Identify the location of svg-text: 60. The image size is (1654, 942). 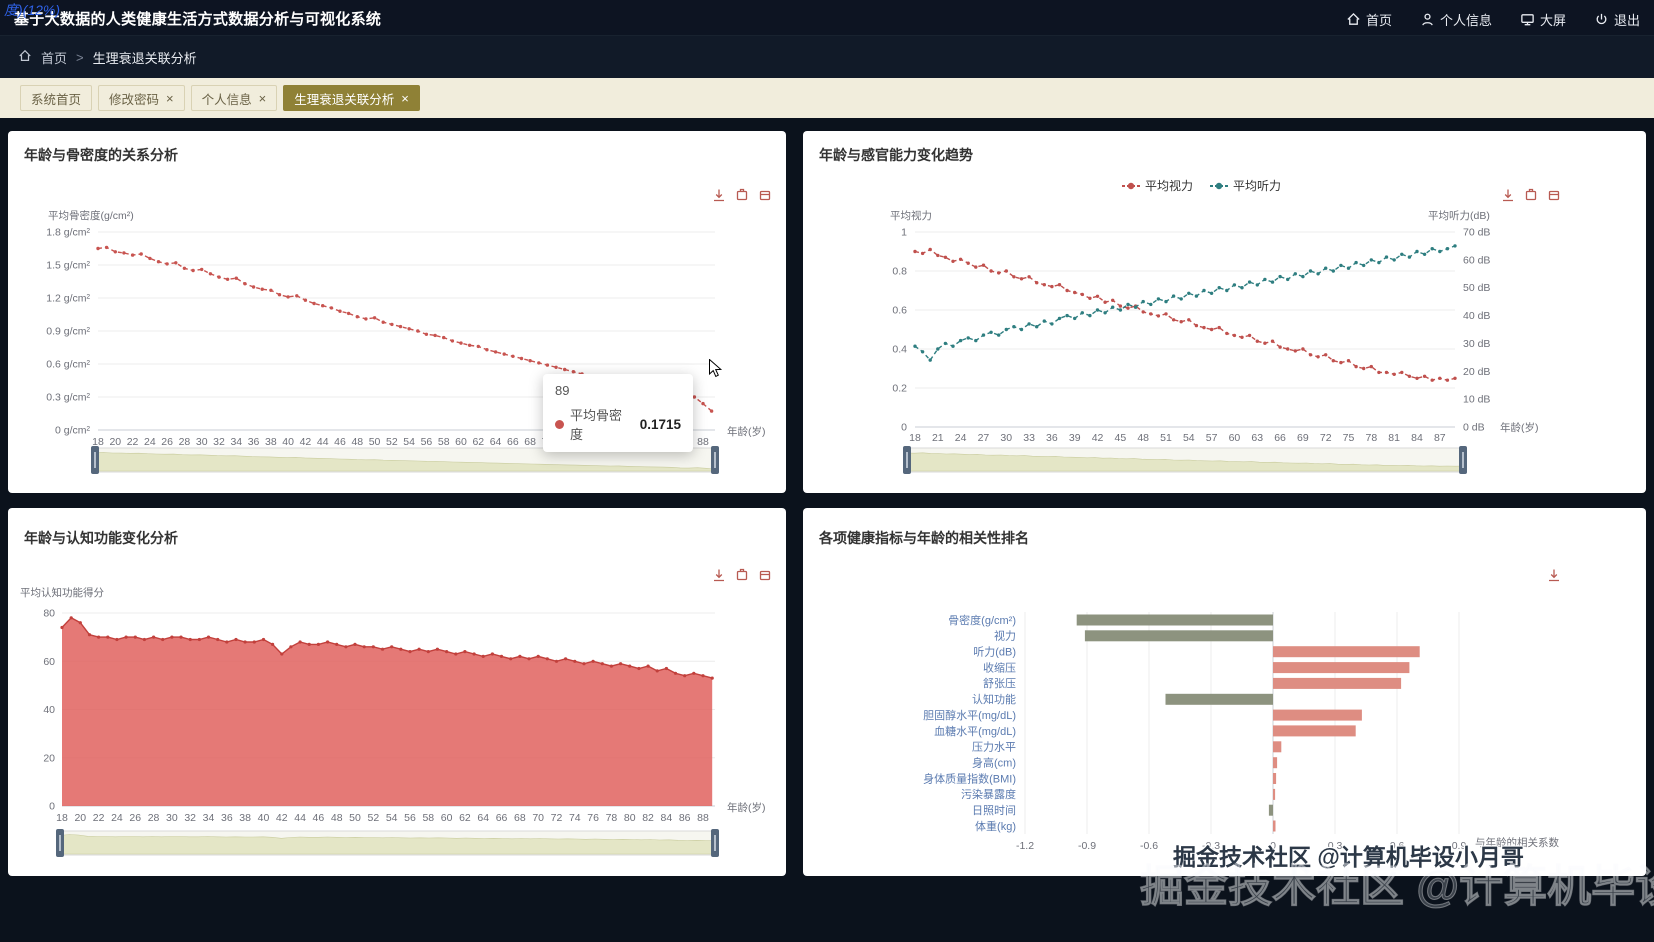
(461, 442).